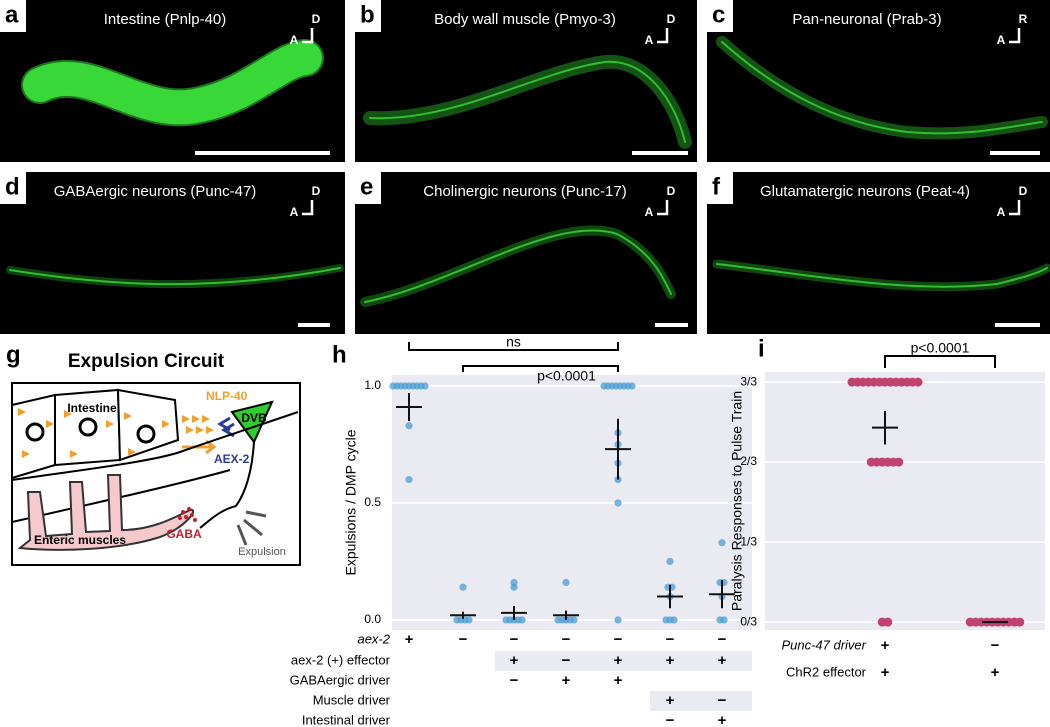 The image size is (1050, 727). Describe the element at coordinates (372, 385) in the screenshot. I see `y-tick-label: 1.0` at that location.